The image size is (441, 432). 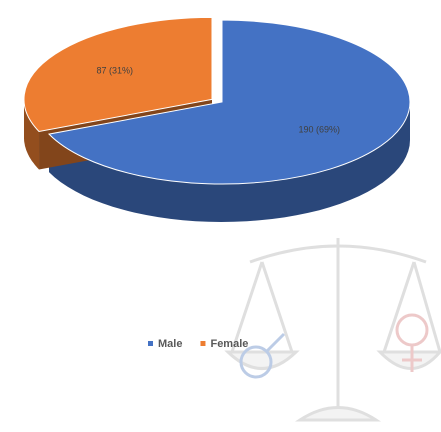 I want to click on data-label: 87 (31%), so click(x=114, y=71).